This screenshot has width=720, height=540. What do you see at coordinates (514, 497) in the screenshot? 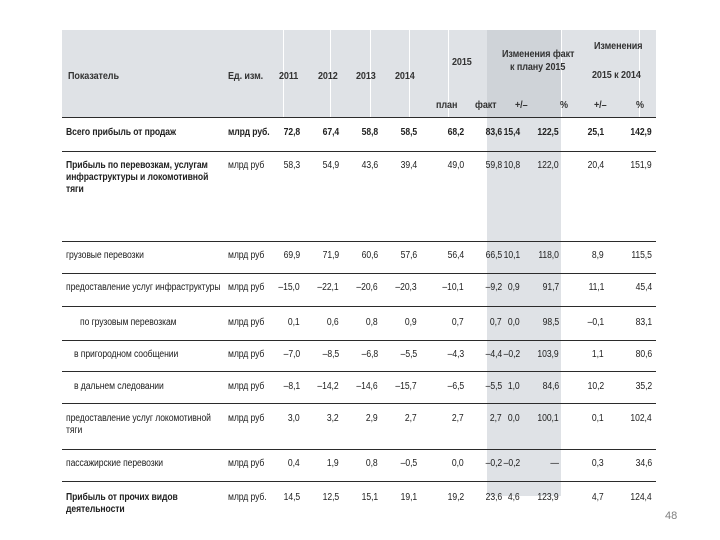
I see `row-value: 4,6` at bounding box center [514, 497].